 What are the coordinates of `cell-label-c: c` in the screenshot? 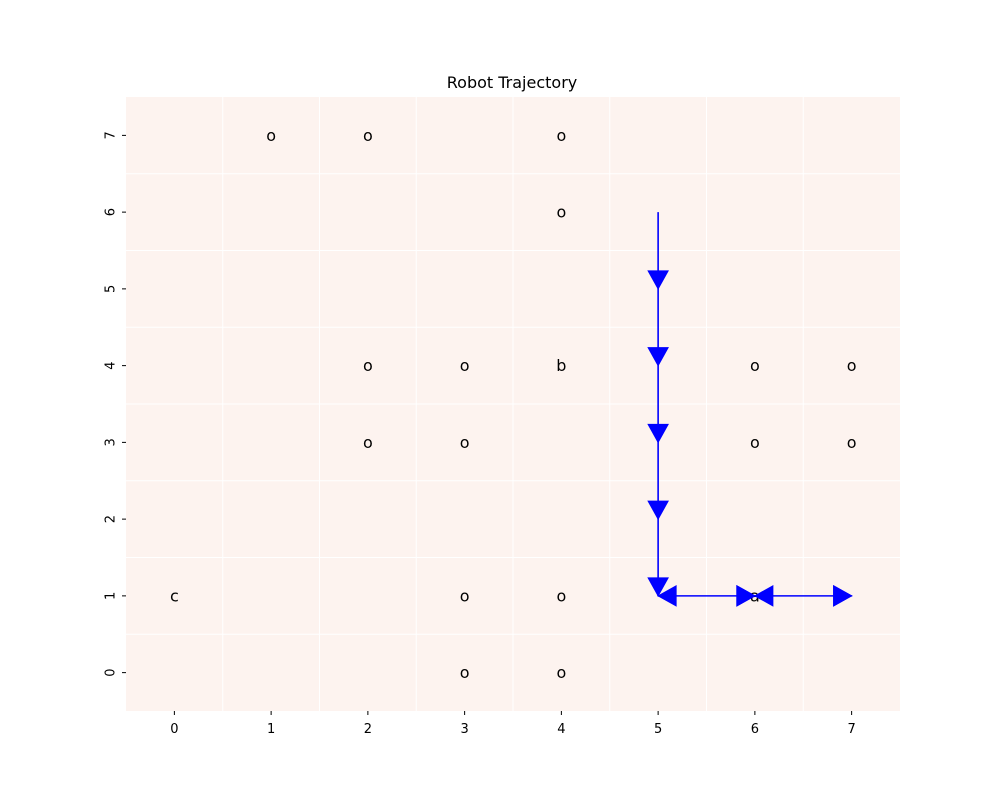 It's located at (174, 595).